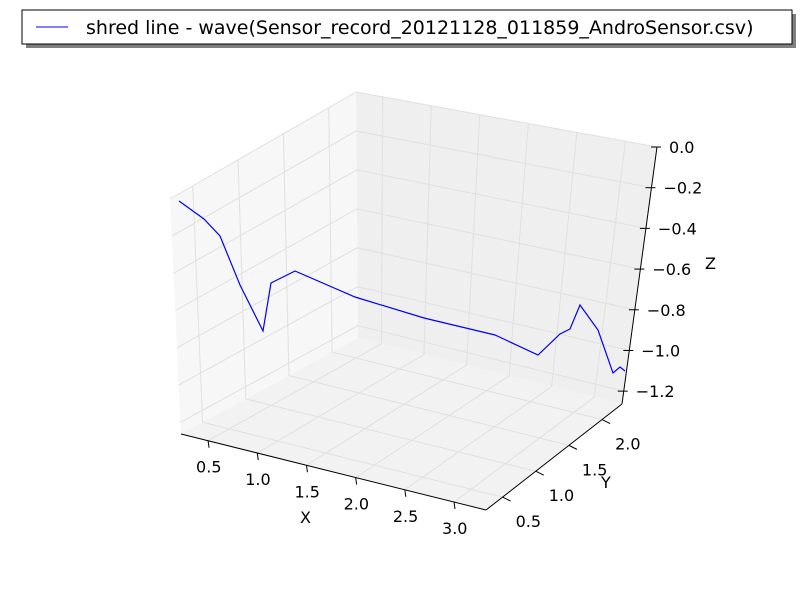 The width and height of the screenshot is (800, 600). I want to click on z-tick-label: −0.8, so click(666, 310).